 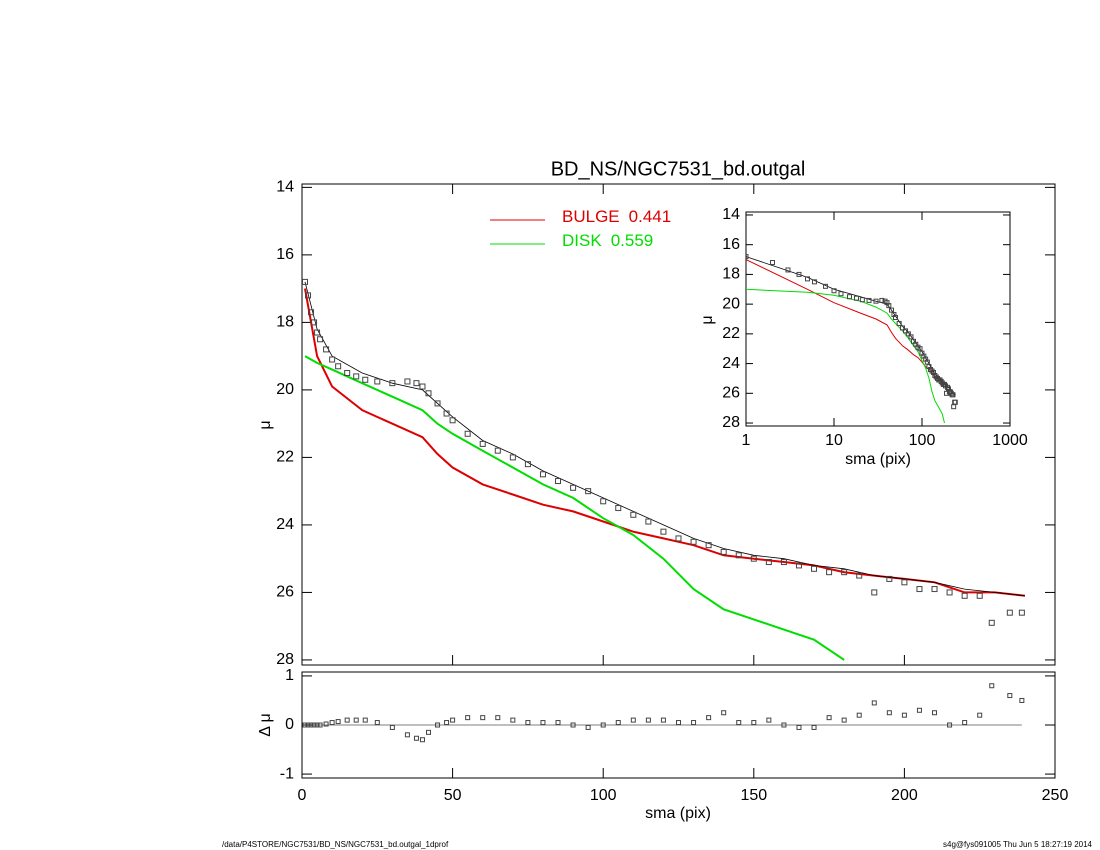 What do you see at coordinates (302, 795) in the screenshot?
I see `x-tick-label: 0` at bounding box center [302, 795].